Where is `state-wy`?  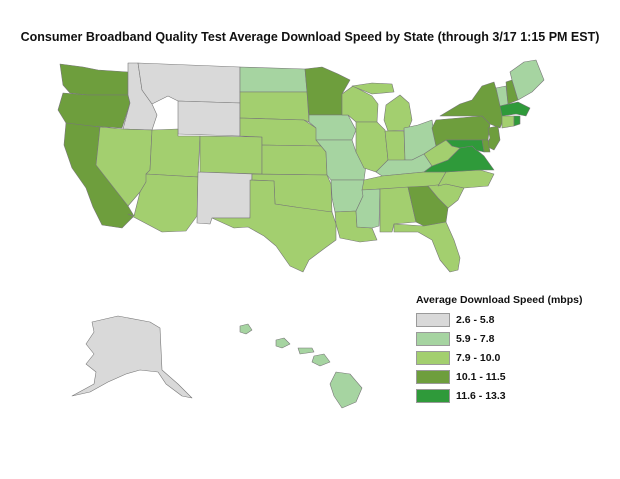 state-wy is located at coordinates (209, 118).